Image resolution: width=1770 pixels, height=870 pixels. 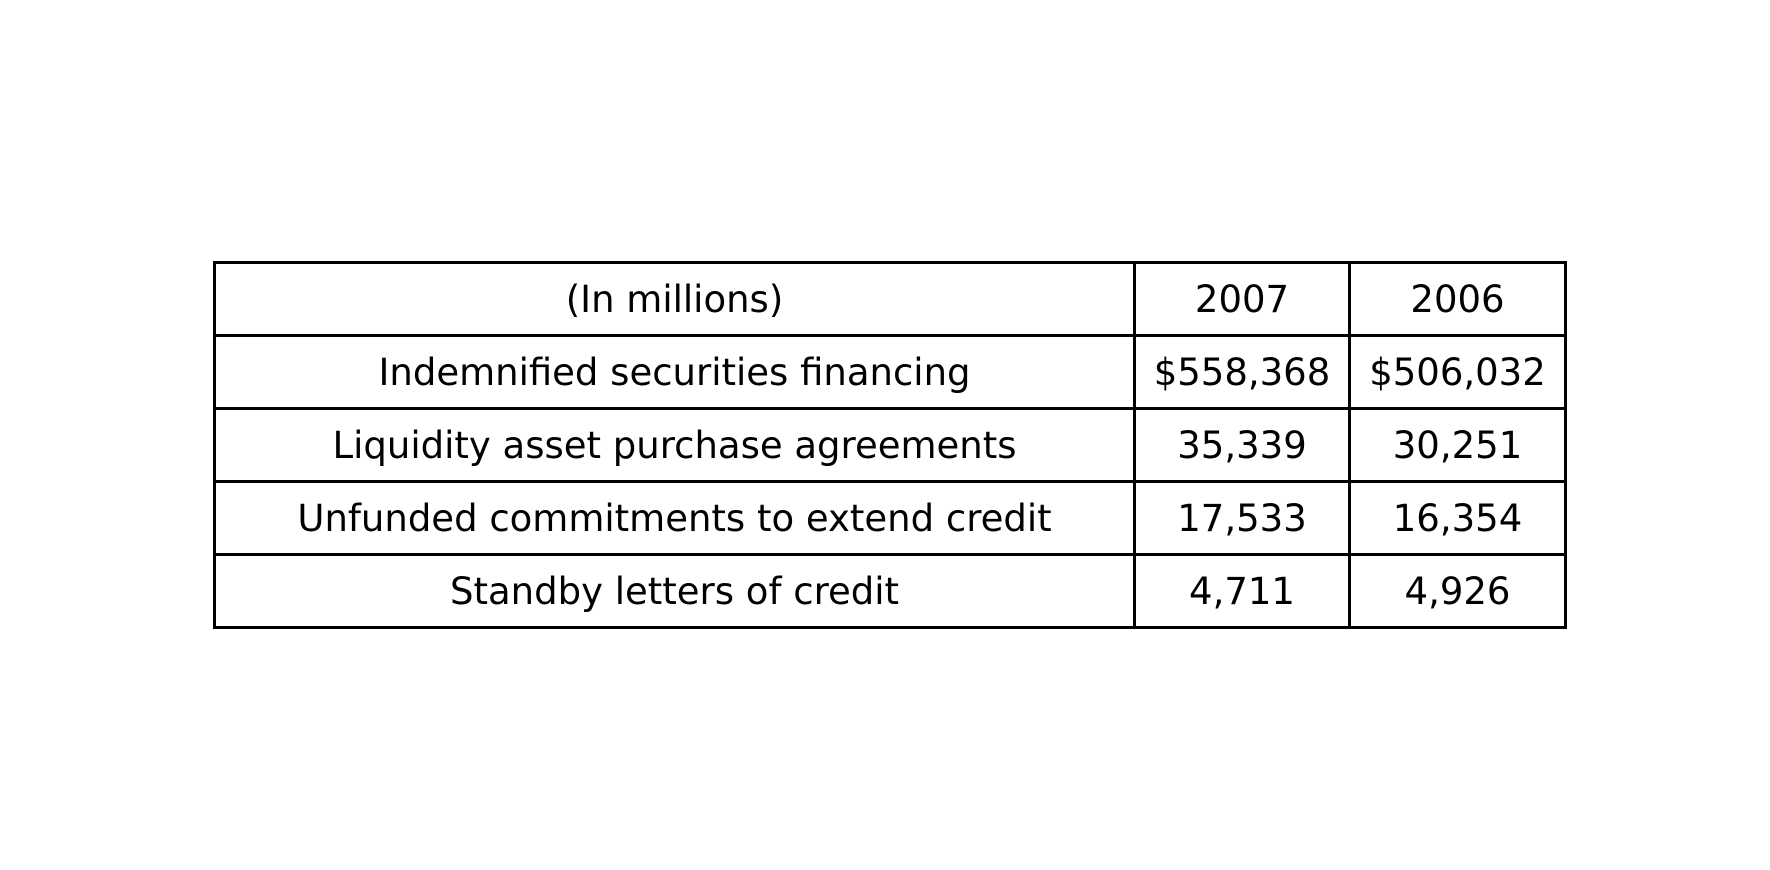 What do you see at coordinates (1457, 518) in the screenshot?
I see `row-2006-cell: 16,354` at bounding box center [1457, 518].